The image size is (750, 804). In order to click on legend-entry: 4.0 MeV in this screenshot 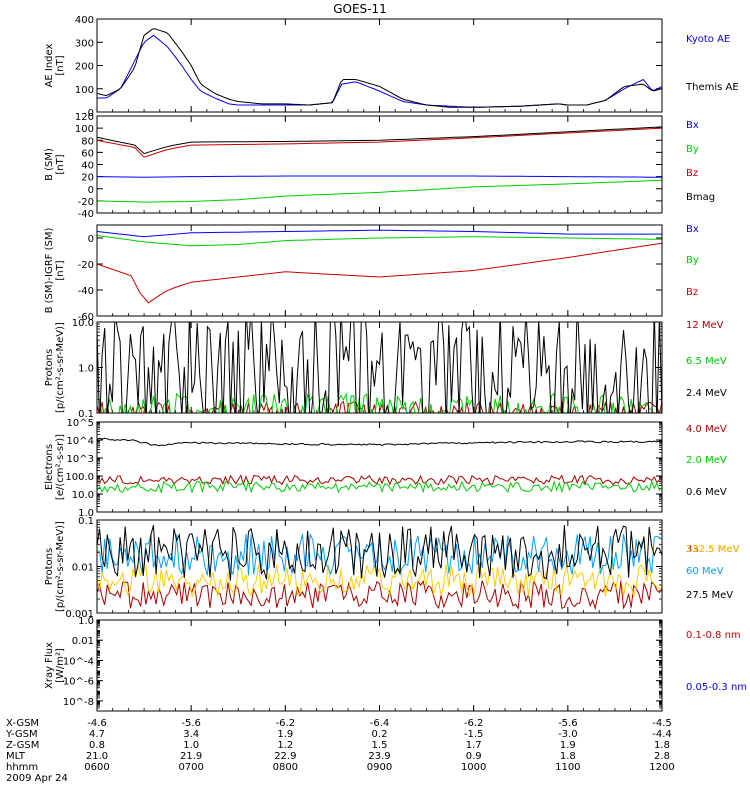, I will do `click(706, 429)`.